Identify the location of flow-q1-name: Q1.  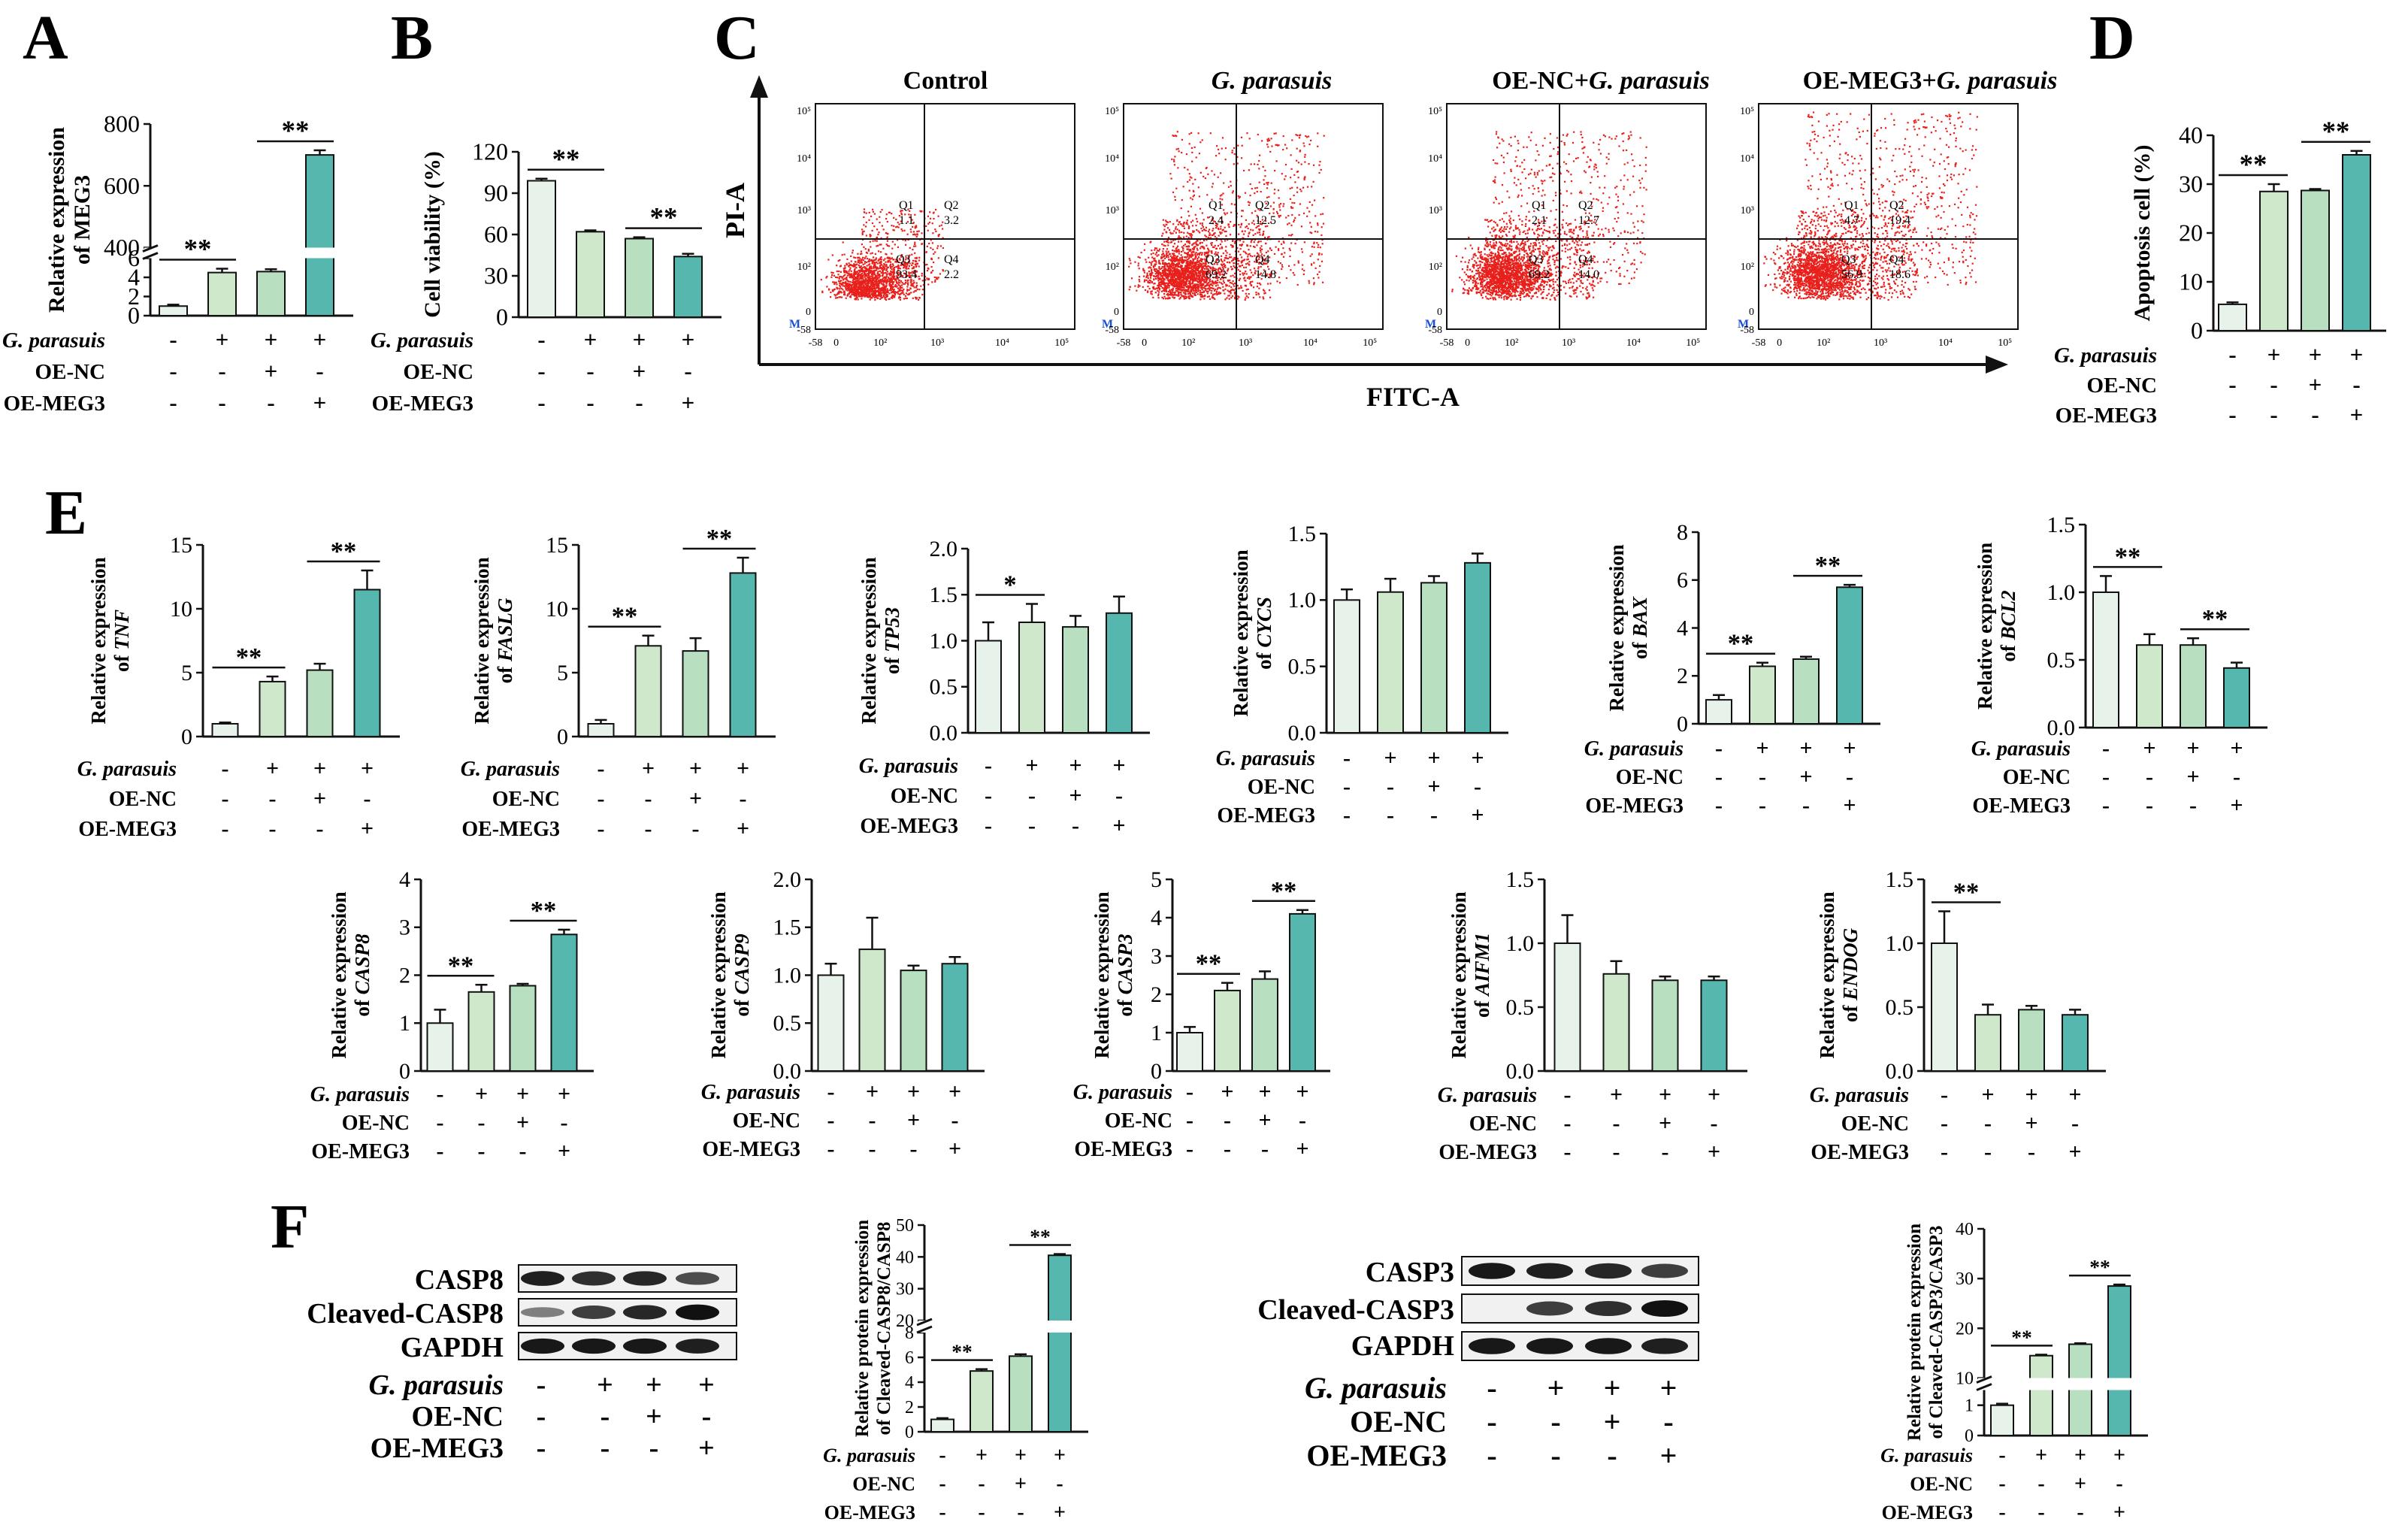
(906, 205).